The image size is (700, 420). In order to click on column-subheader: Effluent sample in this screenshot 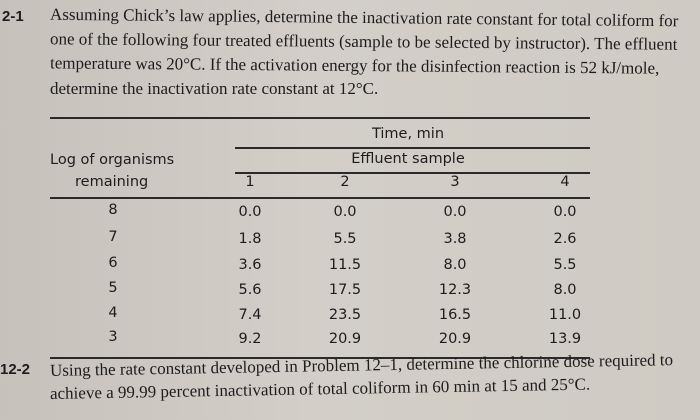, I will do `click(408, 159)`.